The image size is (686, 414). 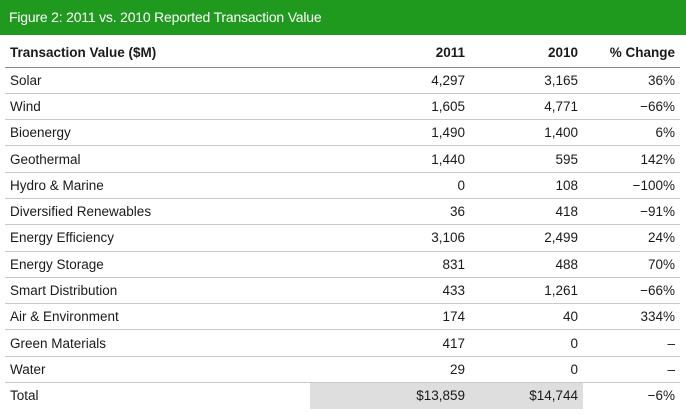 I want to click on table-row: Water 29 0–, so click(x=342, y=370).